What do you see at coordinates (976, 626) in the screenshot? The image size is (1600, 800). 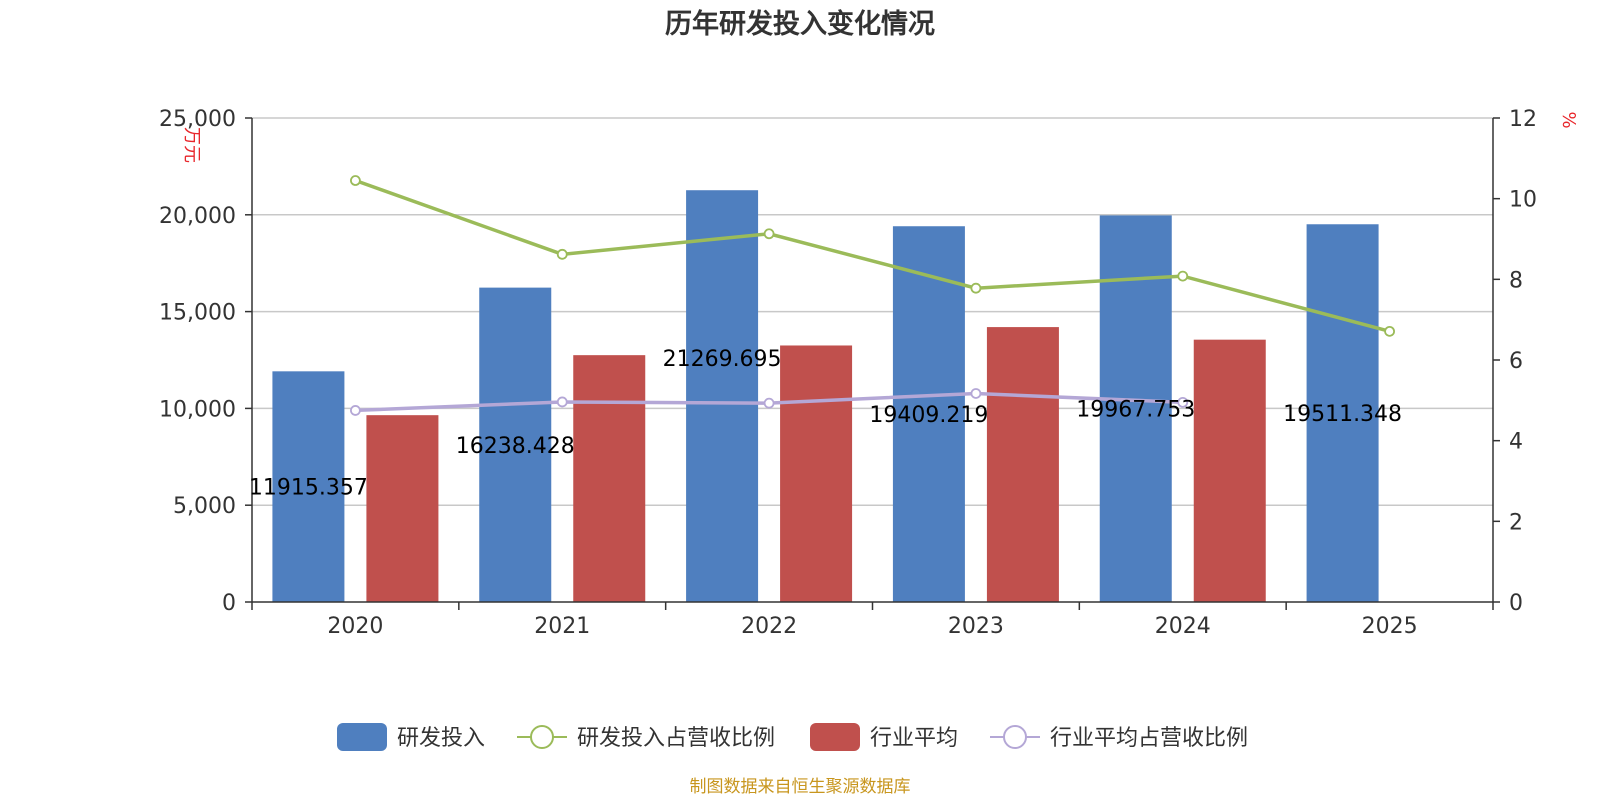 I see `x-tick-label: 2023` at bounding box center [976, 626].